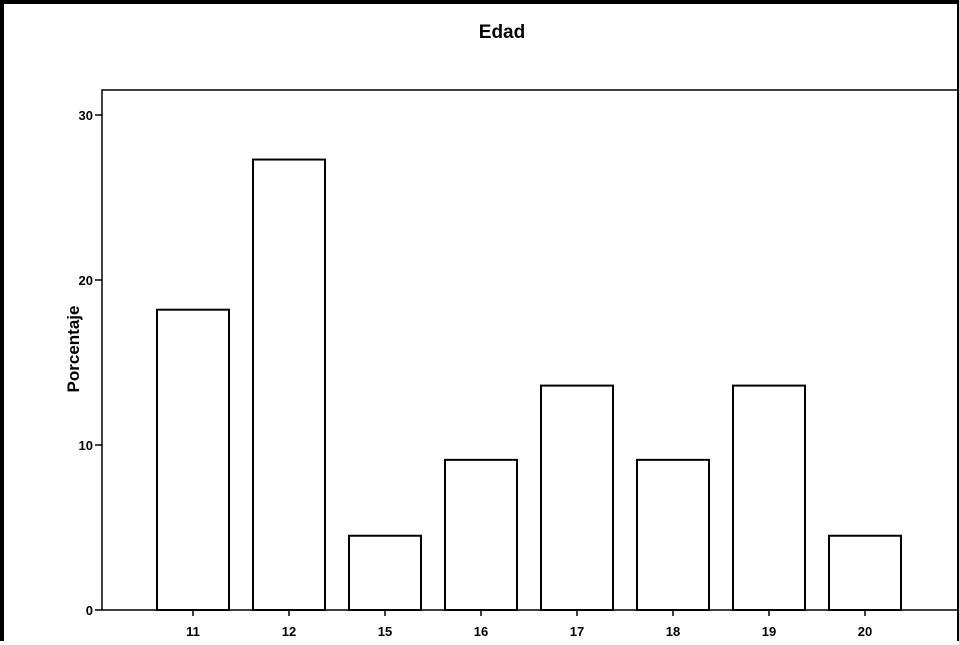 The image size is (959, 645). Describe the element at coordinates (90, 363) in the screenshot. I see `y-axis: 0 10 20 30` at that location.